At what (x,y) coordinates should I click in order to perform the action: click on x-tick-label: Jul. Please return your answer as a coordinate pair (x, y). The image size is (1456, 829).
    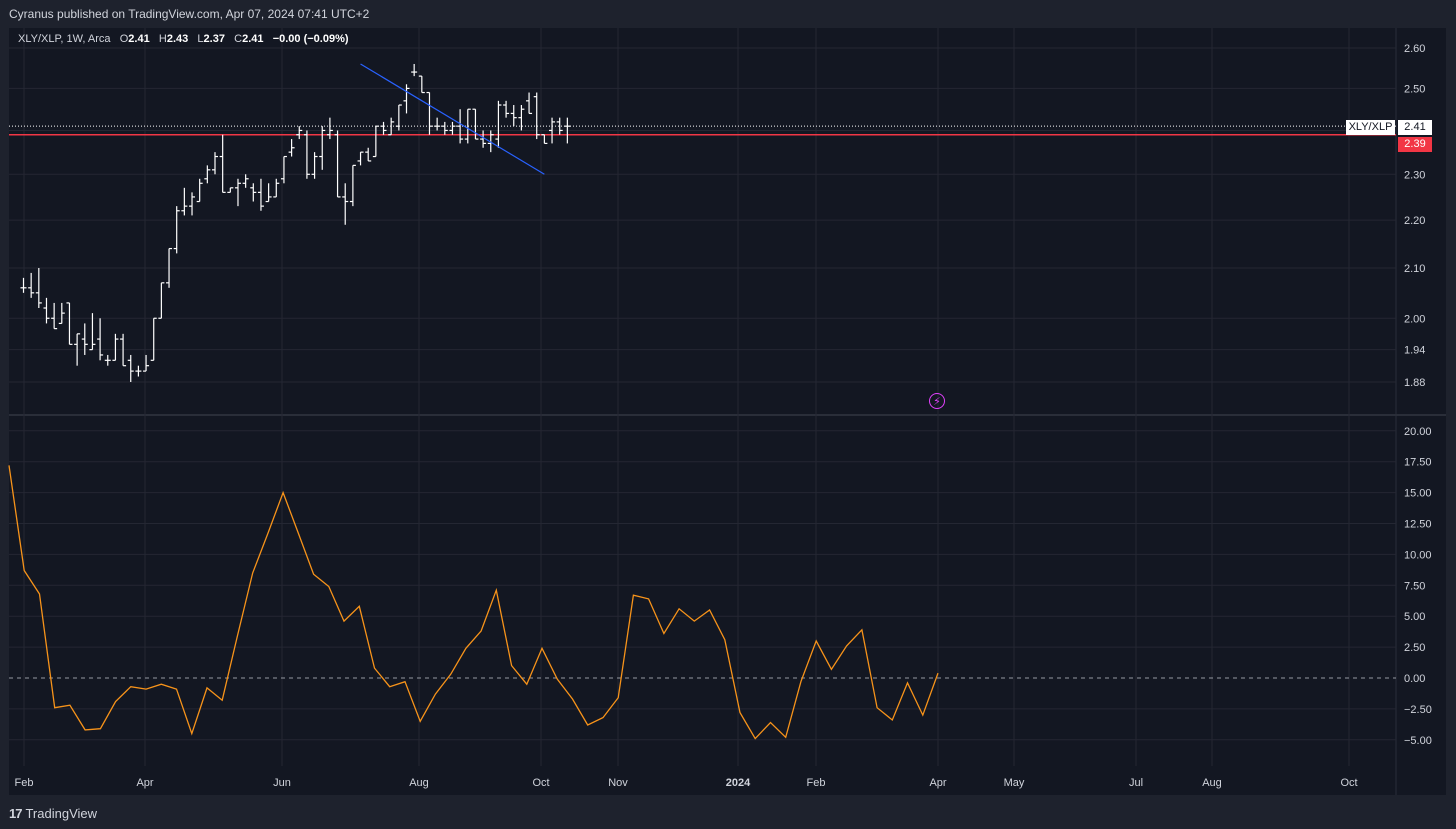
    Looking at the image, I should click on (1136, 783).